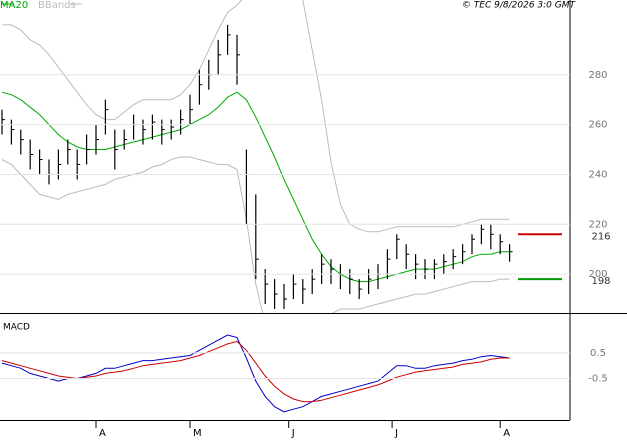  What do you see at coordinates (57, 5) in the screenshot?
I see `legend-label: BBands` at bounding box center [57, 5].